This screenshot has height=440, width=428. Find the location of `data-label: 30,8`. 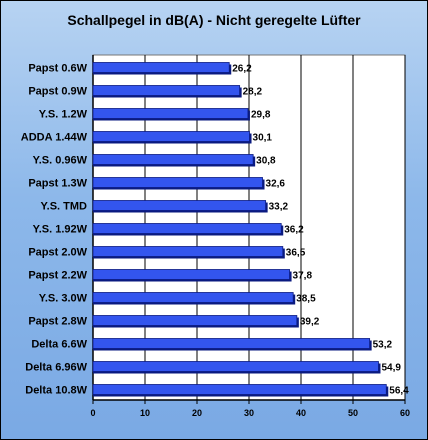

data-label: 30,8 is located at coordinates (266, 161).